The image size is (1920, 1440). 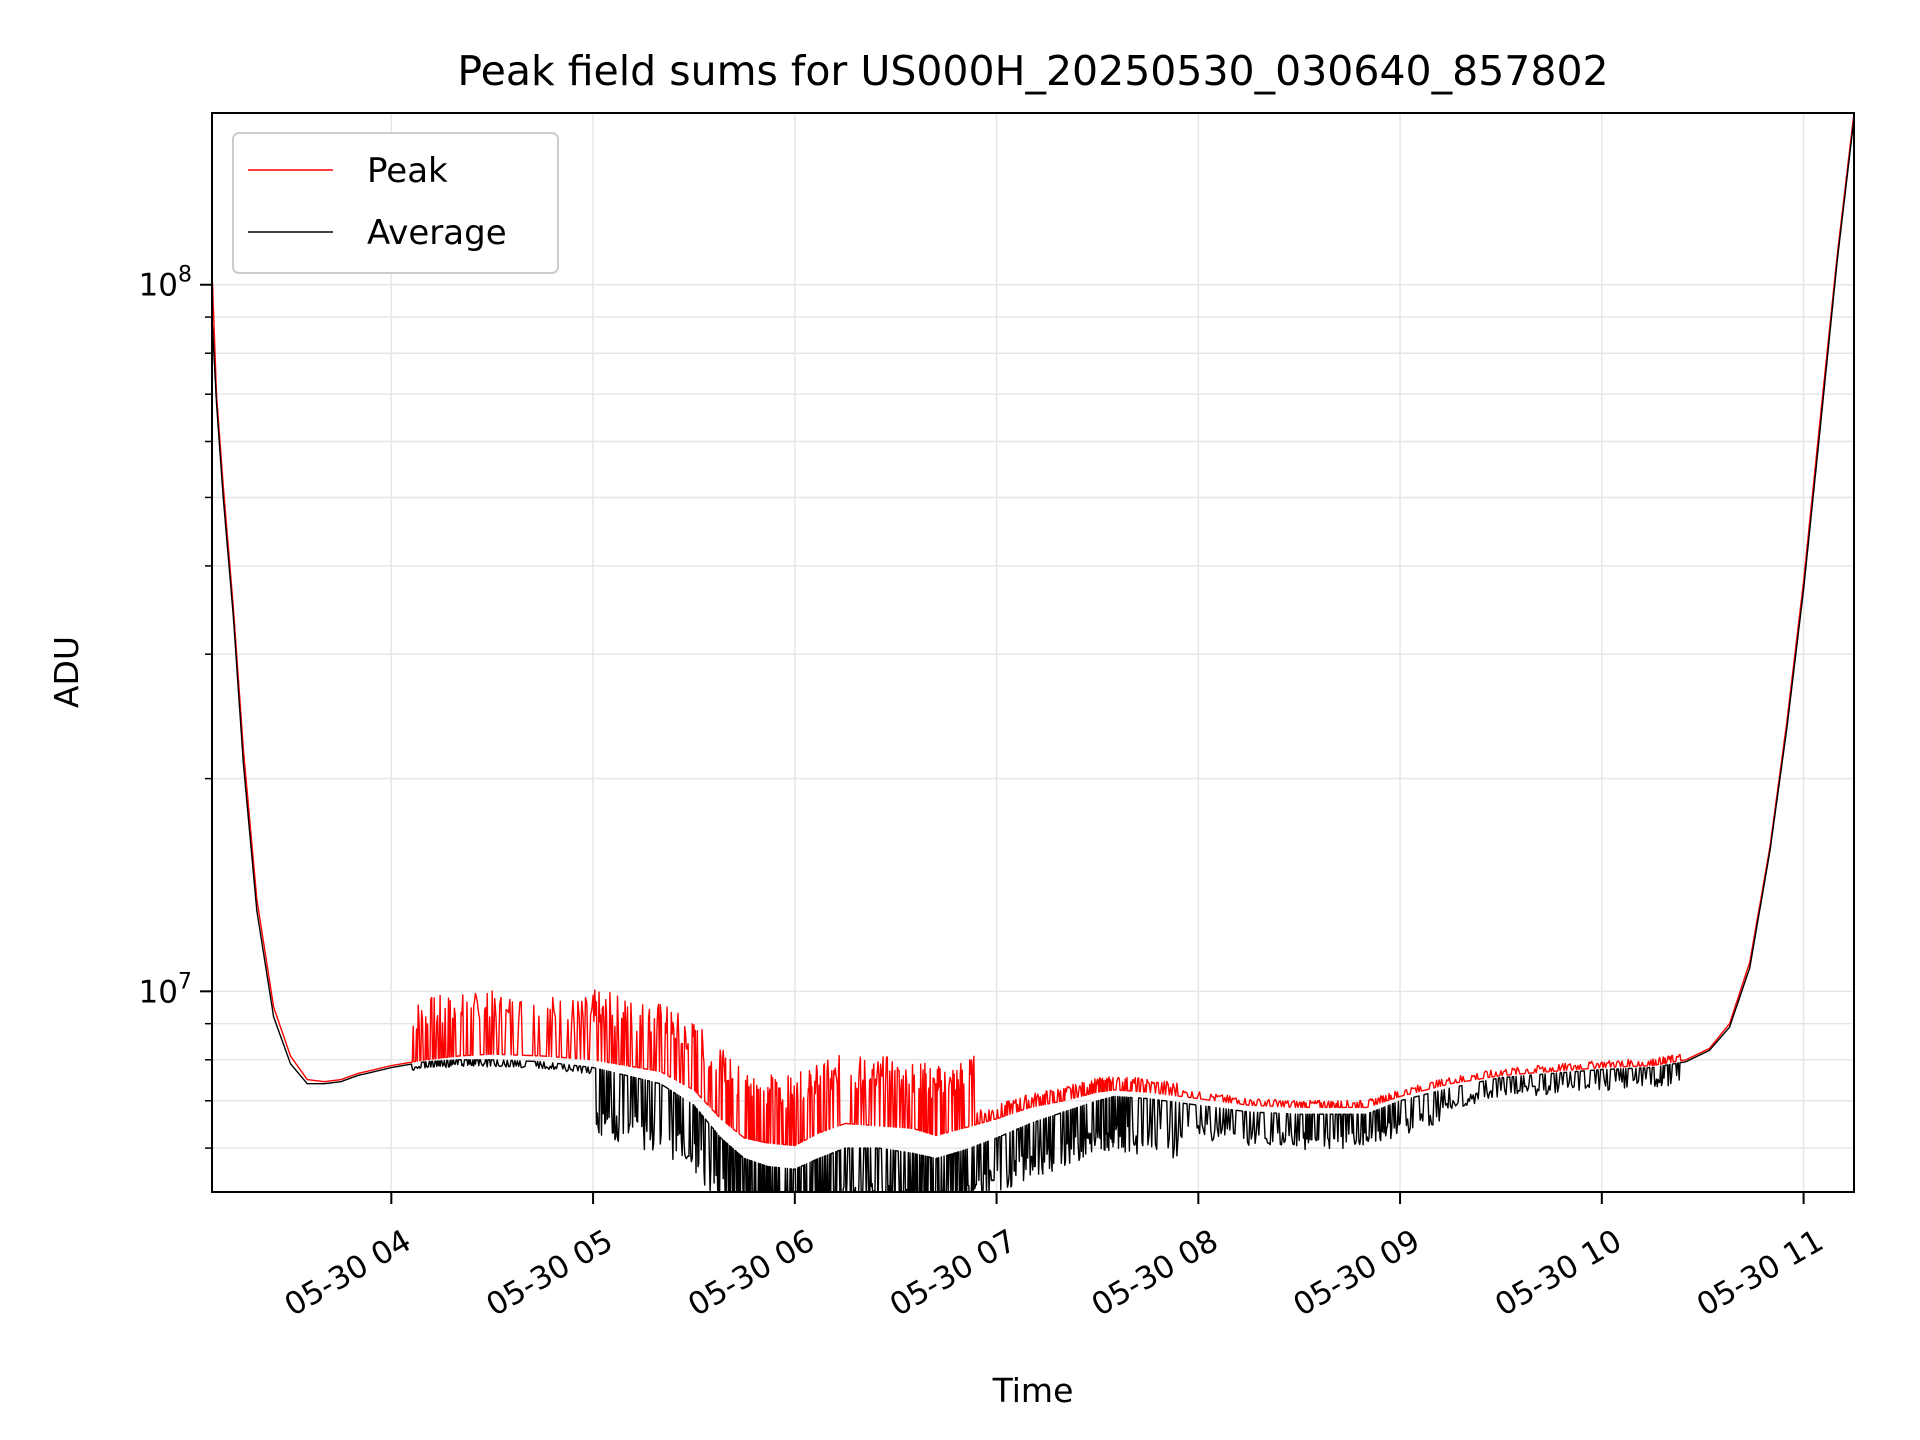 What do you see at coordinates (165, 989) in the screenshot?
I see `y-tick-label-0: 10⁷` at bounding box center [165, 989].